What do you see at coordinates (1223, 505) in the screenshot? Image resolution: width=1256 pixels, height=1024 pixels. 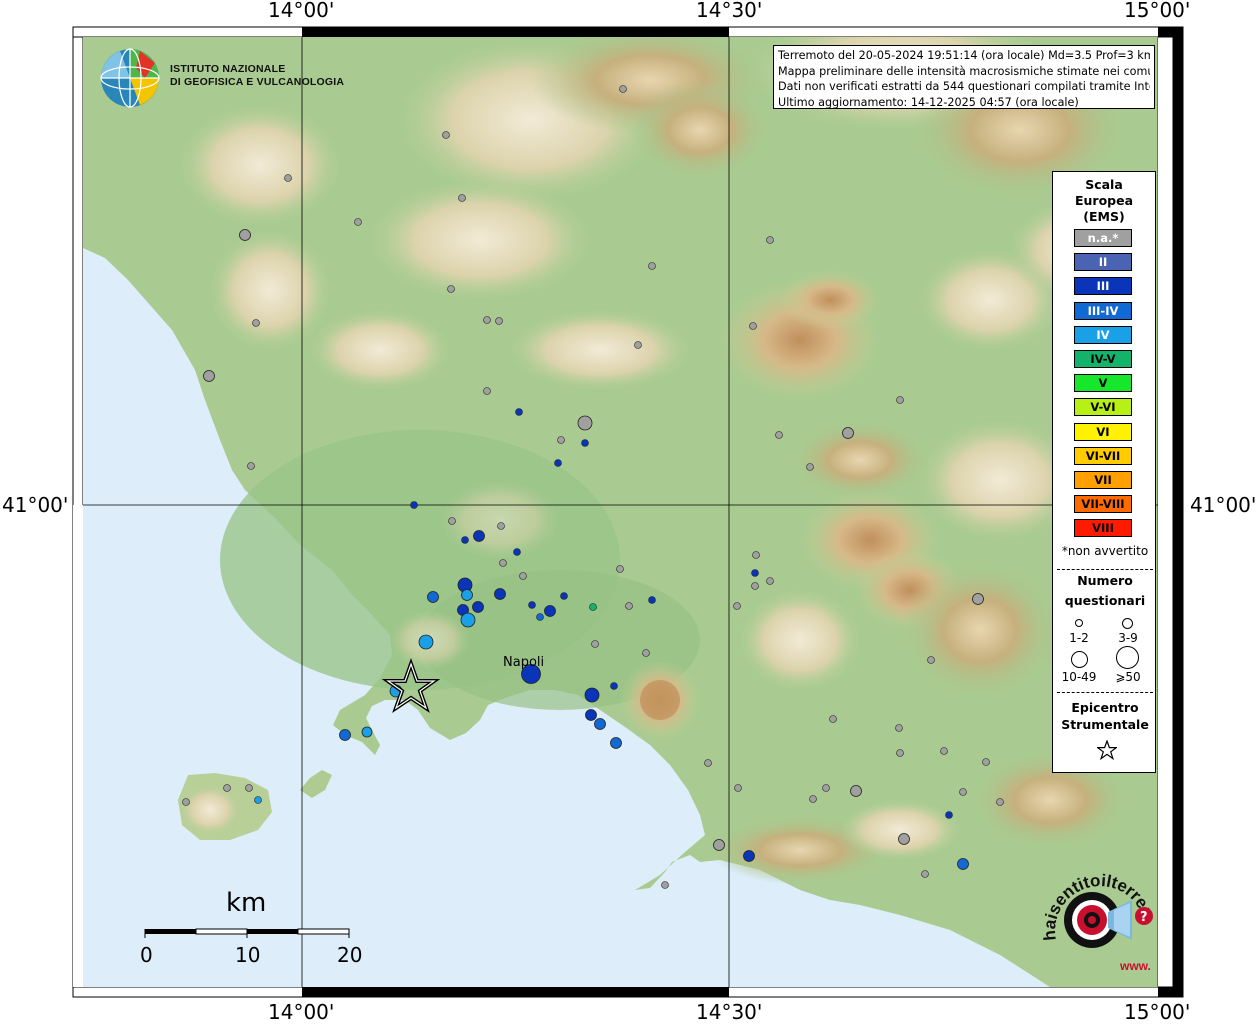 I see `lat-label-right-4100: 41°00'` at bounding box center [1223, 505].